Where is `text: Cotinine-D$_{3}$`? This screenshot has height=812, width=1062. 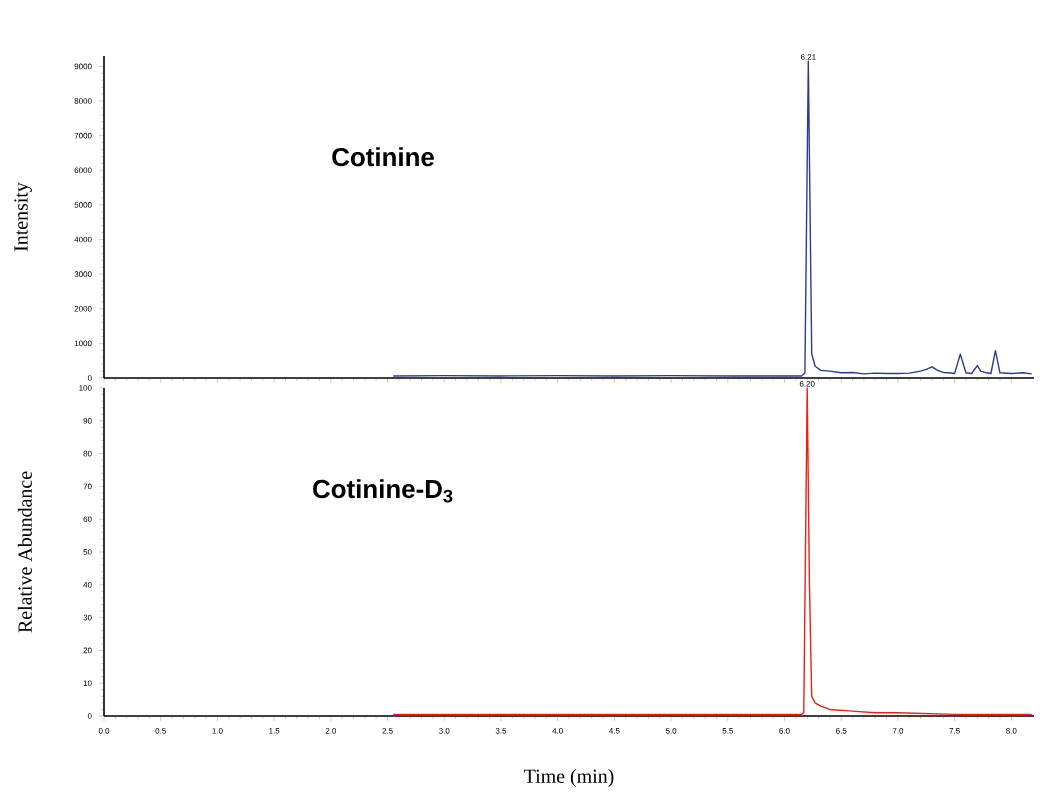
text: Cotinine-D$_{3}$ is located at coordinates (383, 491).